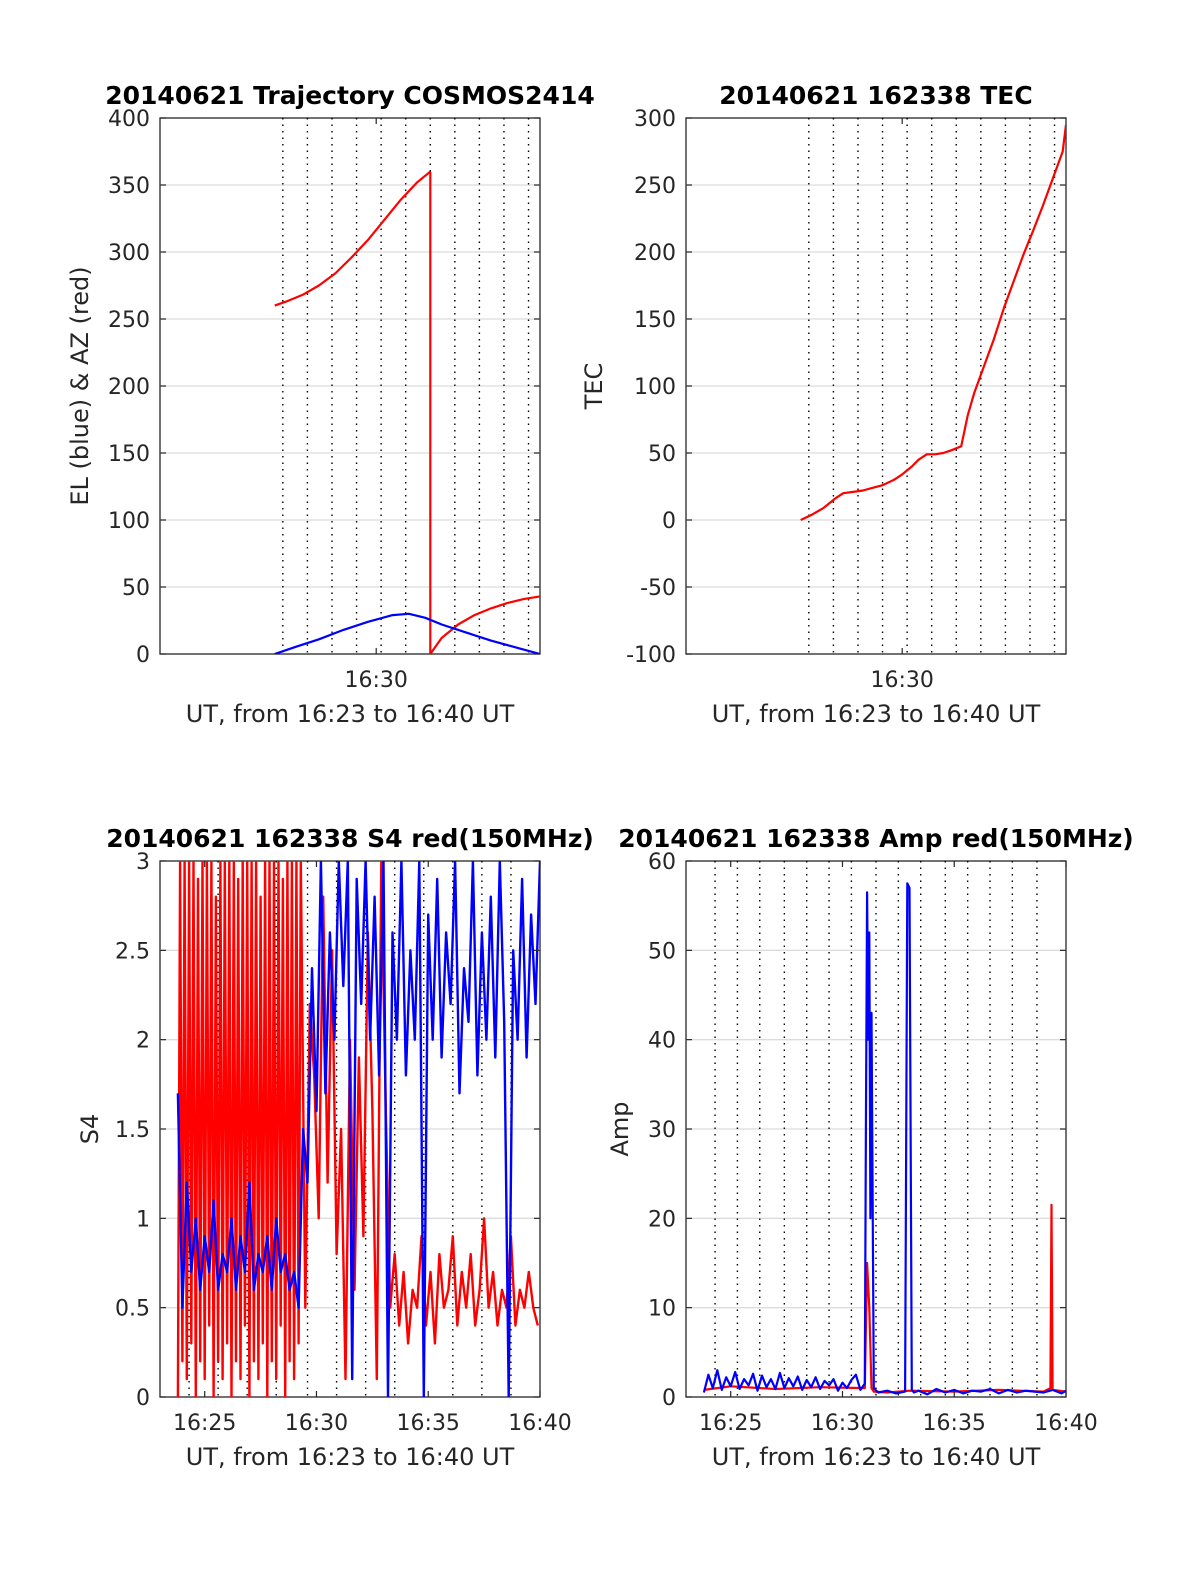  I want to click on s4-series-0-line, so click(357, 1129).